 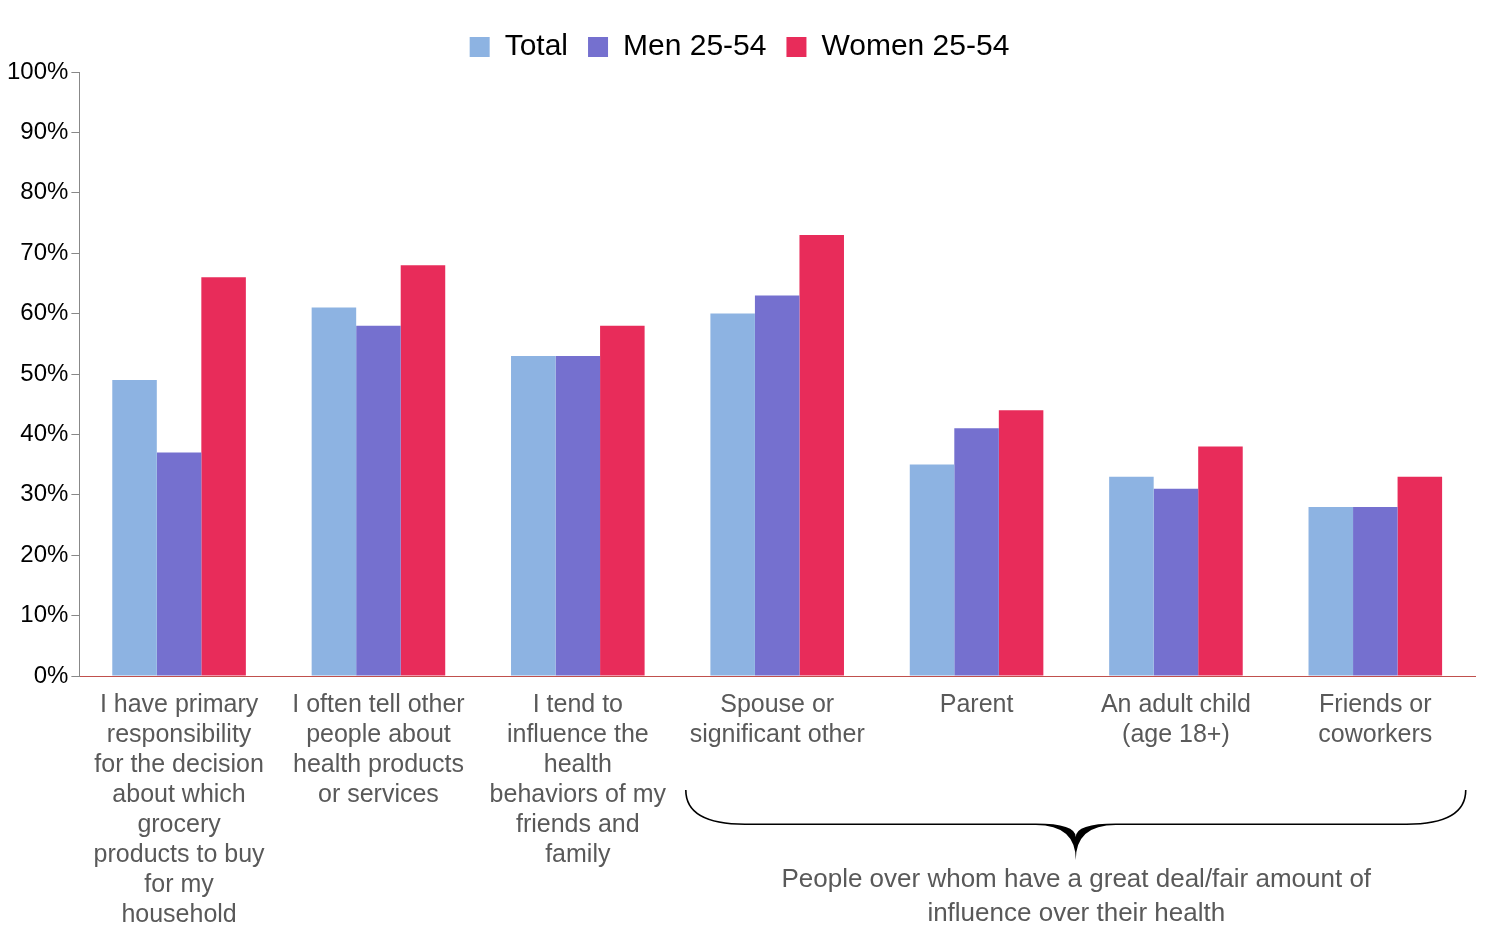 What do you see at coordinates (44, 131) in the screenshot?
I see `y-tick-label: 90%` at bounding box center [44, 131].